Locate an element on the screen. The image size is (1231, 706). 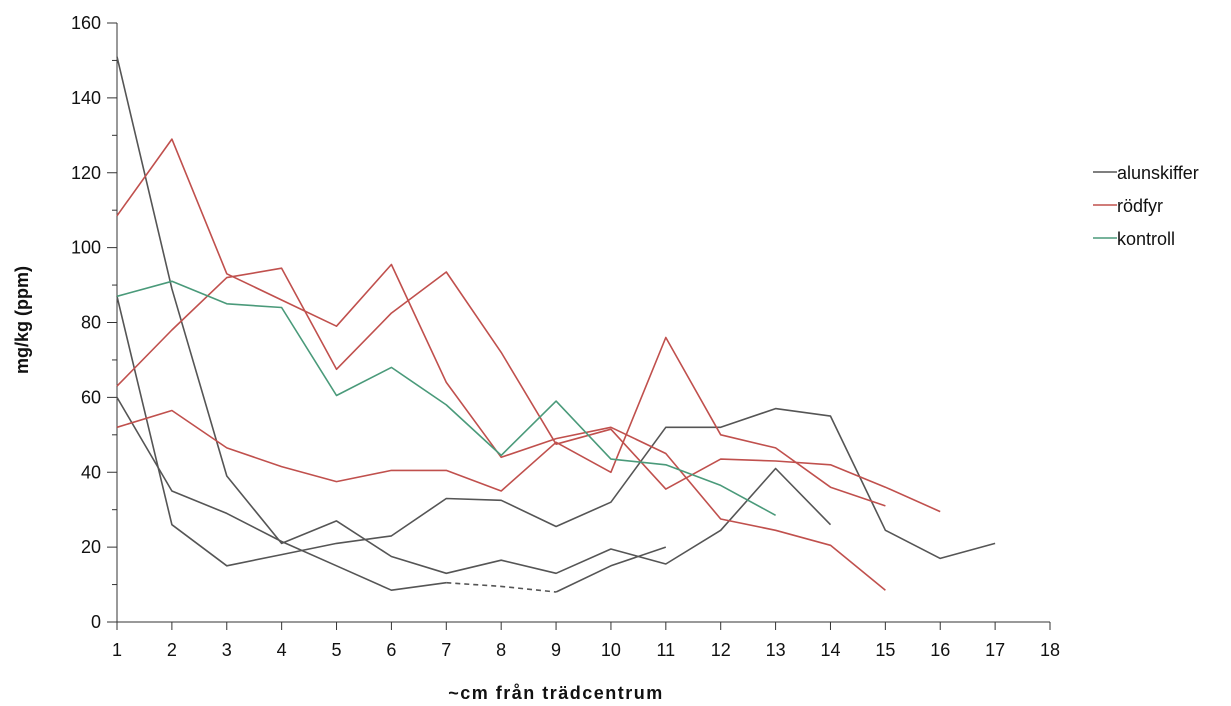
x-tick-label: 3 is located at coordinates (227, 650).